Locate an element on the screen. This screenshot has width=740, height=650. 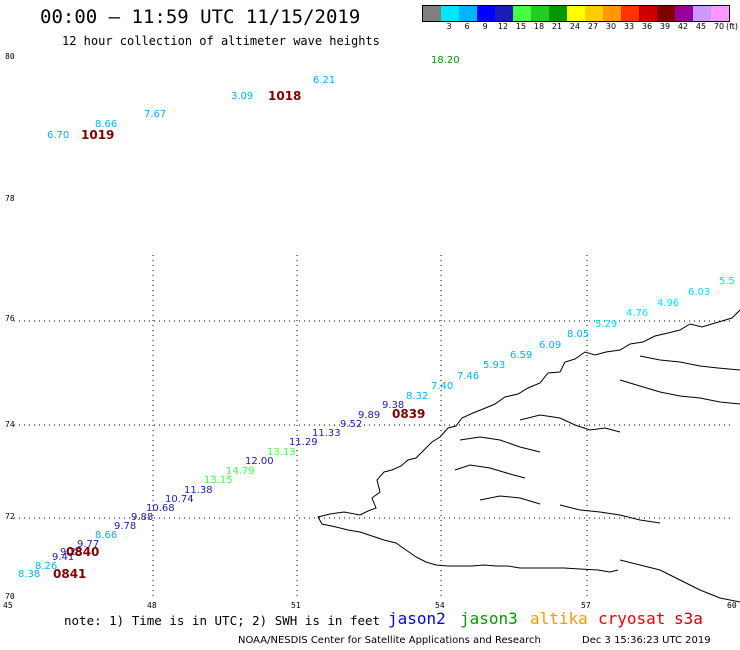
scale-label: 12 is located at coordinates (503, 26).